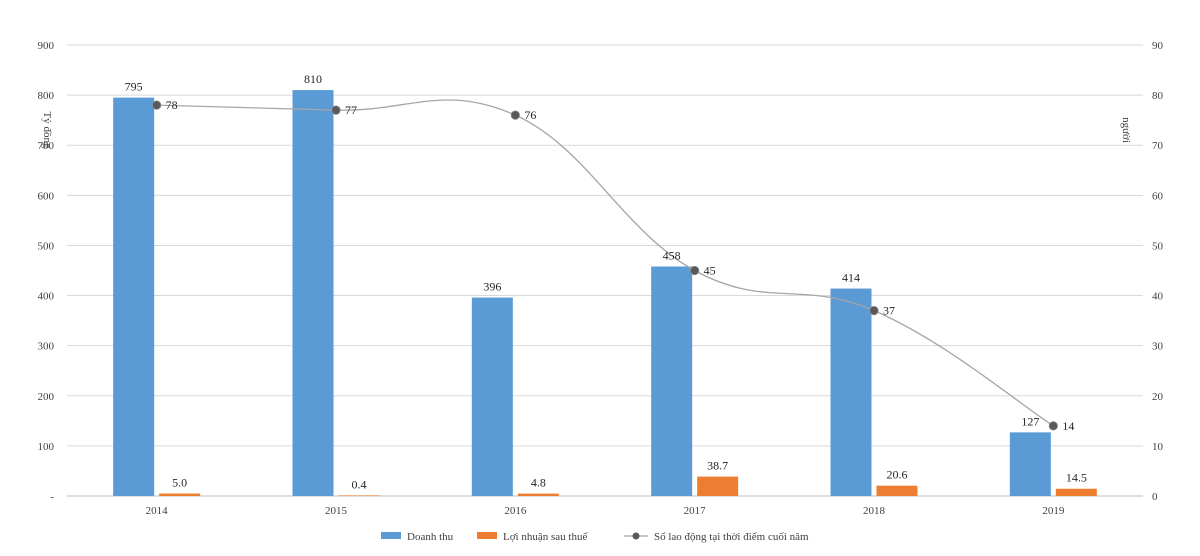  Describe the element at coordinates (172, 105) in the screenshot. I see `line-data-label: 78` at that location.